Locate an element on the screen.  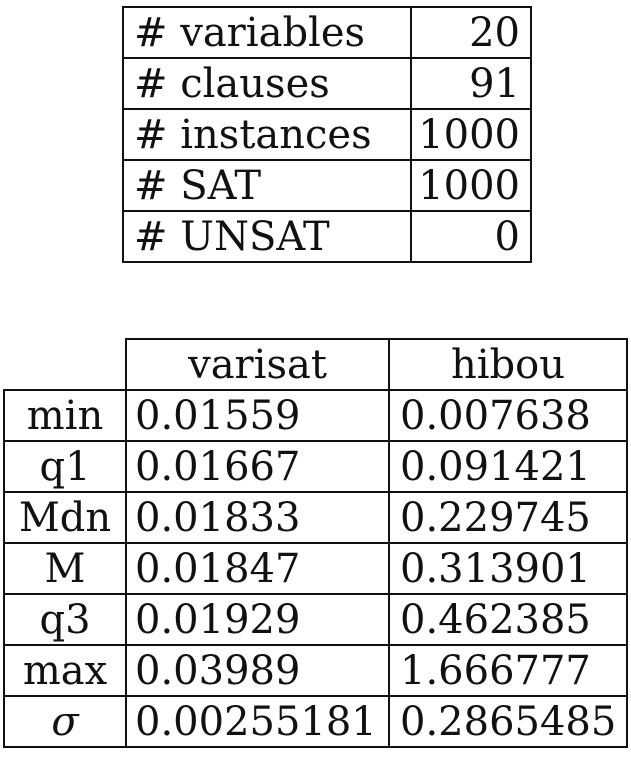
row-label: Mdn is located at coordinates (65, 517).